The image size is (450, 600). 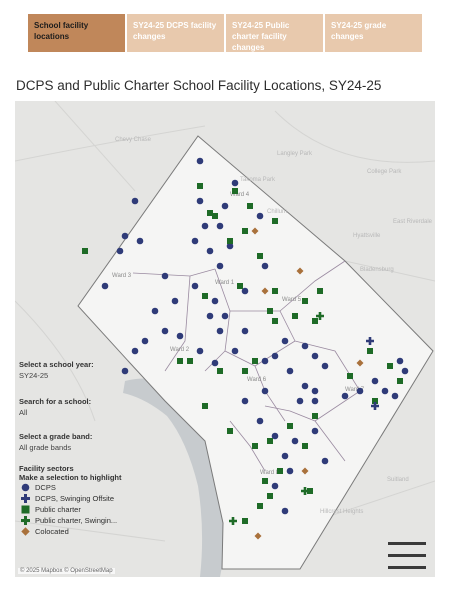 I want to click on grade-band-value: All grade bands, so click(x=45, y=447).